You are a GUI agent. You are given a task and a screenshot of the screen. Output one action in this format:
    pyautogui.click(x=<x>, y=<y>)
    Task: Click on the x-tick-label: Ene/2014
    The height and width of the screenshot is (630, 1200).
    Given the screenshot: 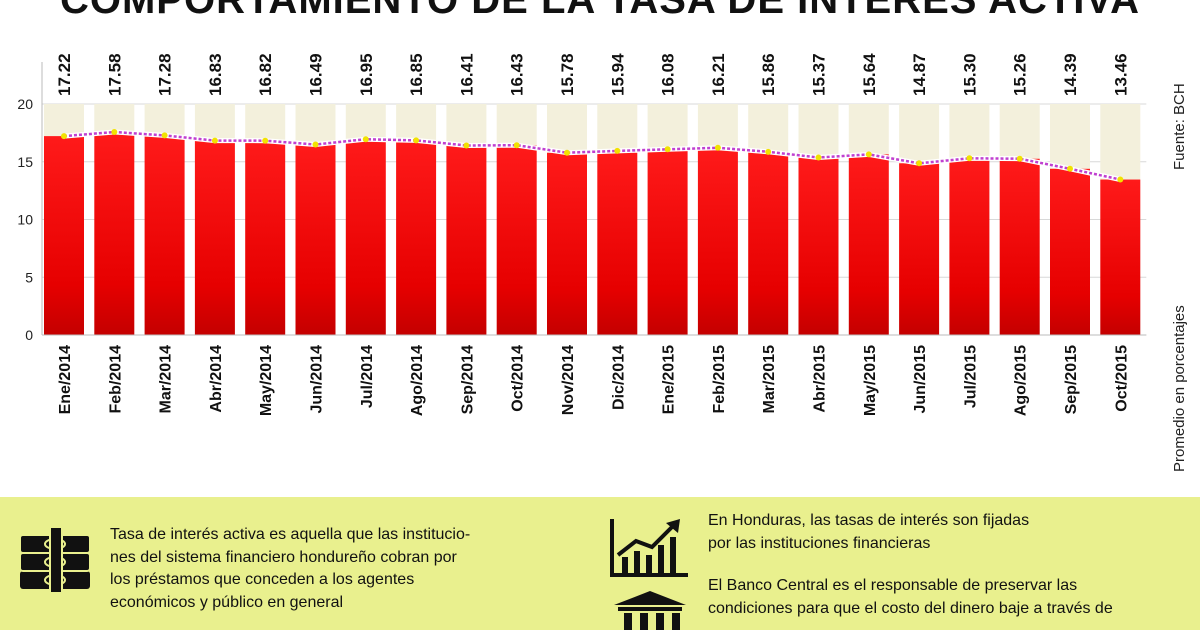 What is the action you would take?
    pyautogui.click(x=65, y=379)
    